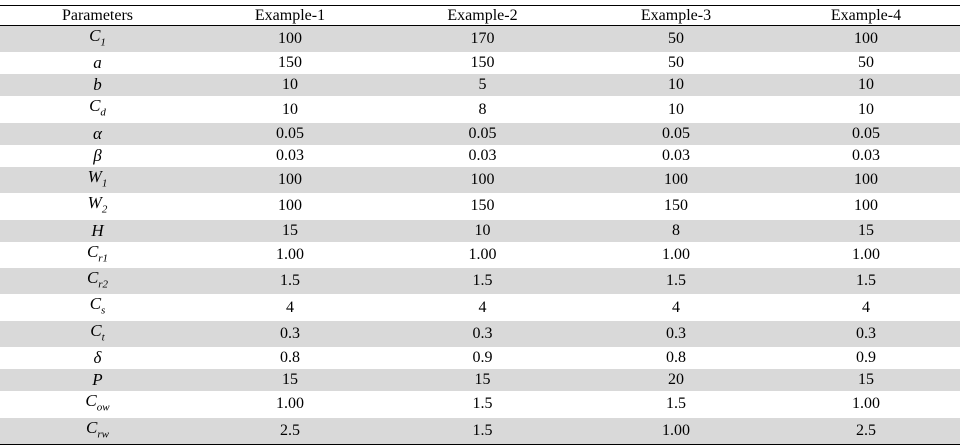 The height and width of the screenshot is (445, 972). I want to click on table-row: Crw 2.5 1.5 1.00 2.5, so click(480, 431).